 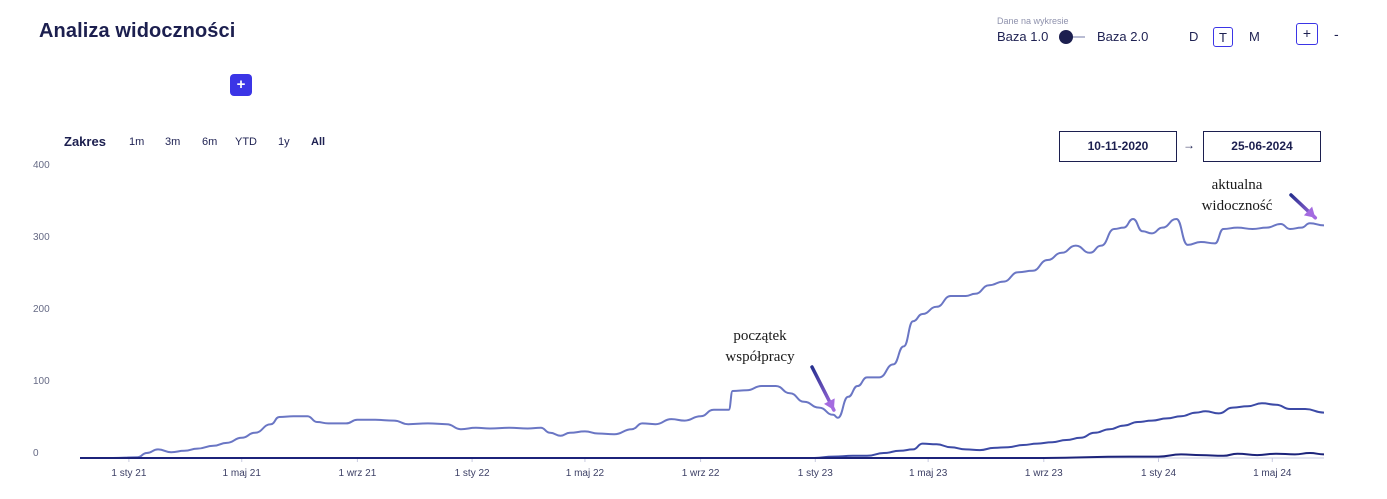 I want to click on y-tick-label: 100, so click(x=41, y=381).